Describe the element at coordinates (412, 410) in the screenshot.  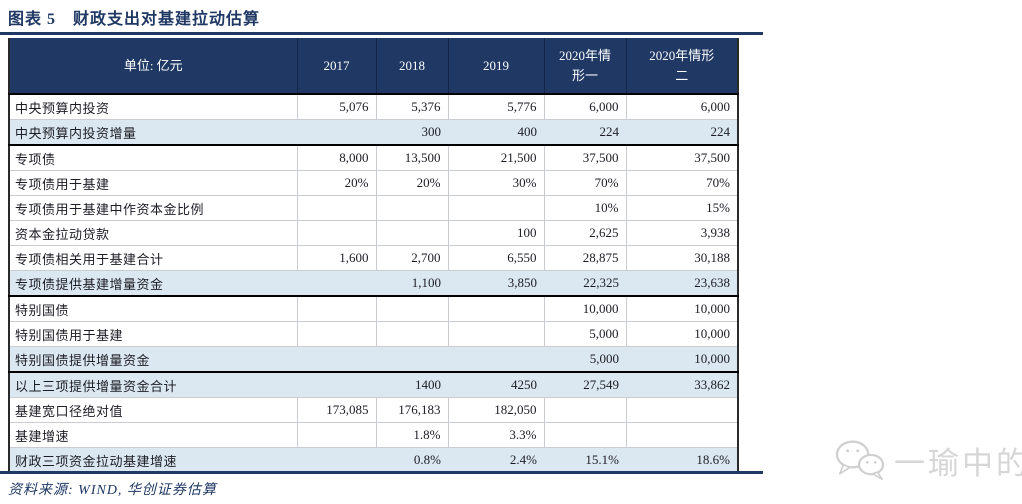
I see `row-value: 176,183` at that location.